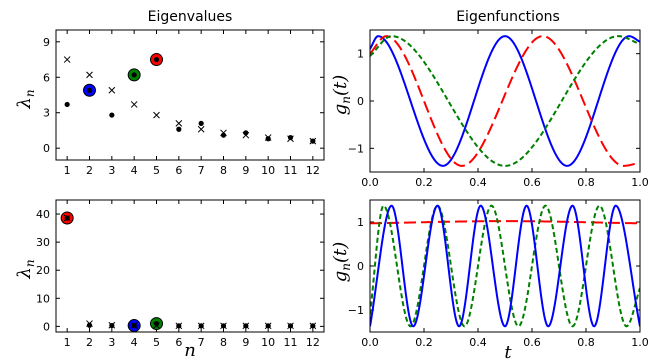 Image resolution: width=662 pixels, height=360 pixels. Describe the element at coordinates (190, 95) in the screenshot. I see `axes-frame` at that location.